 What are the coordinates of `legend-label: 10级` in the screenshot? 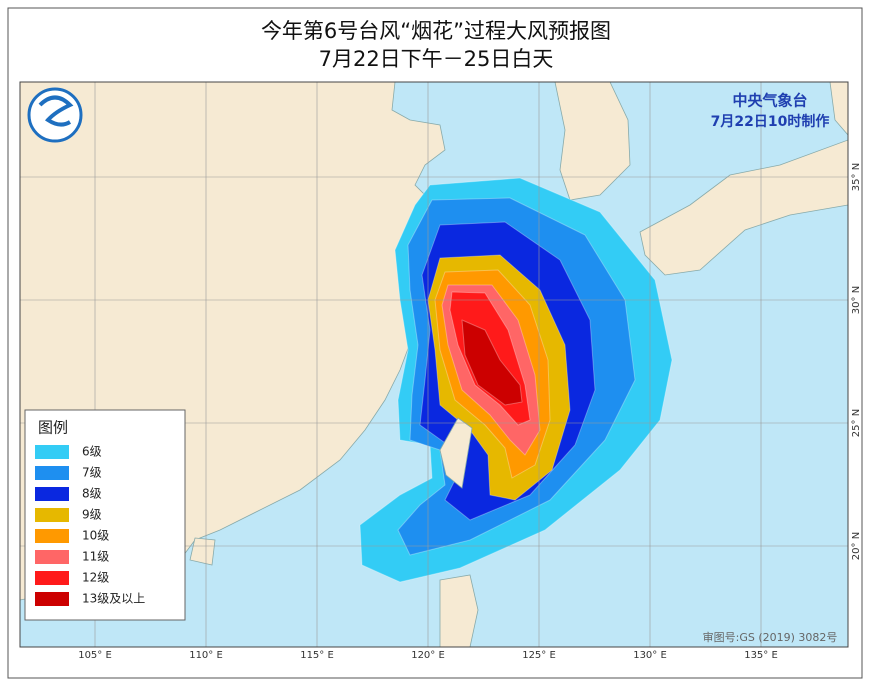 It's located at (95, 536).